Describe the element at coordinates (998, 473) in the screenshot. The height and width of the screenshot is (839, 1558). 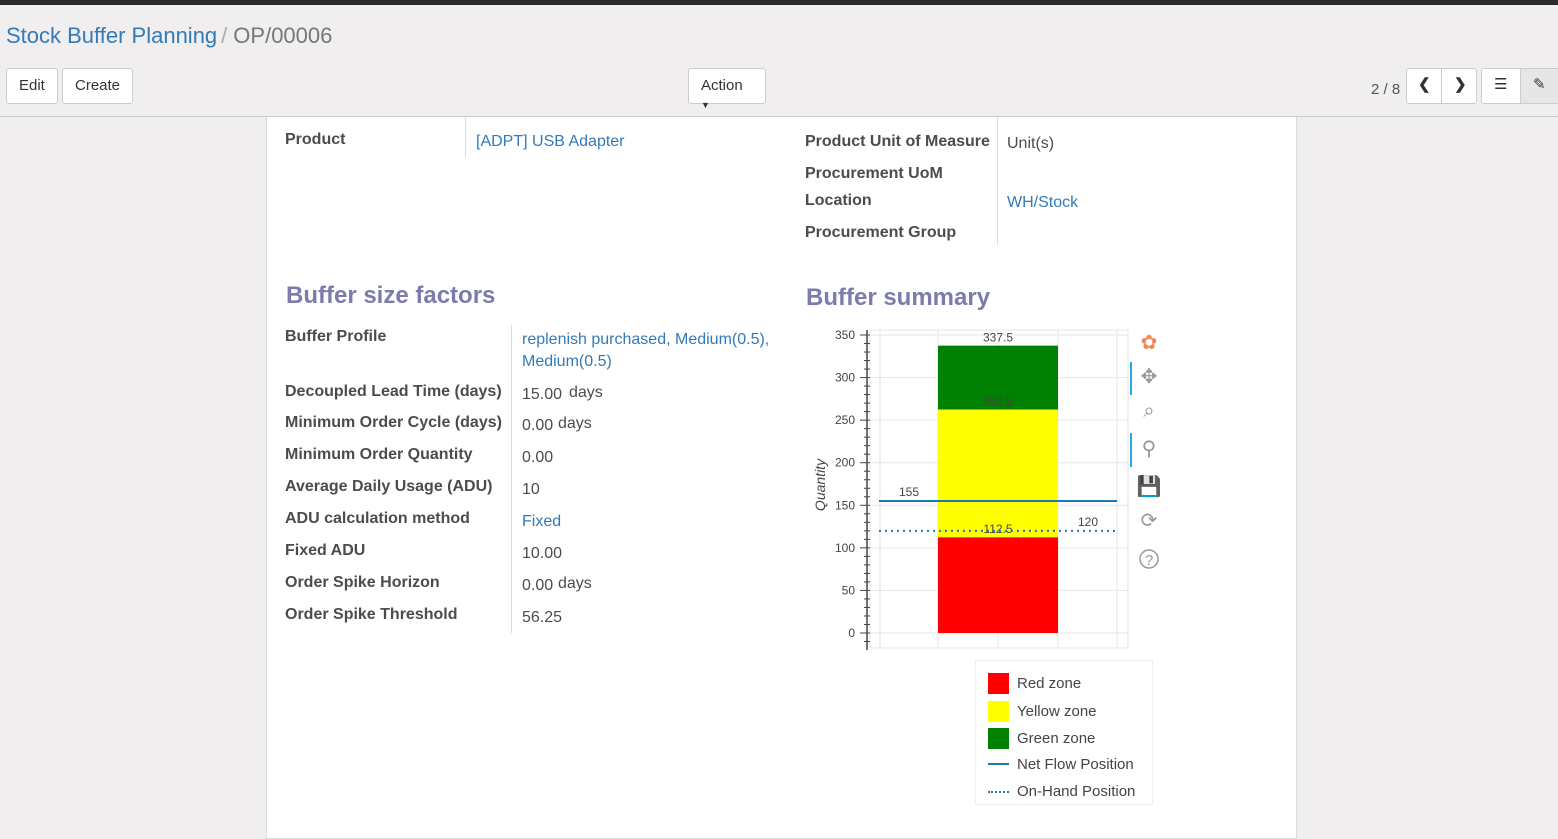
I see `bar-segment-yellow-zone` at that location.